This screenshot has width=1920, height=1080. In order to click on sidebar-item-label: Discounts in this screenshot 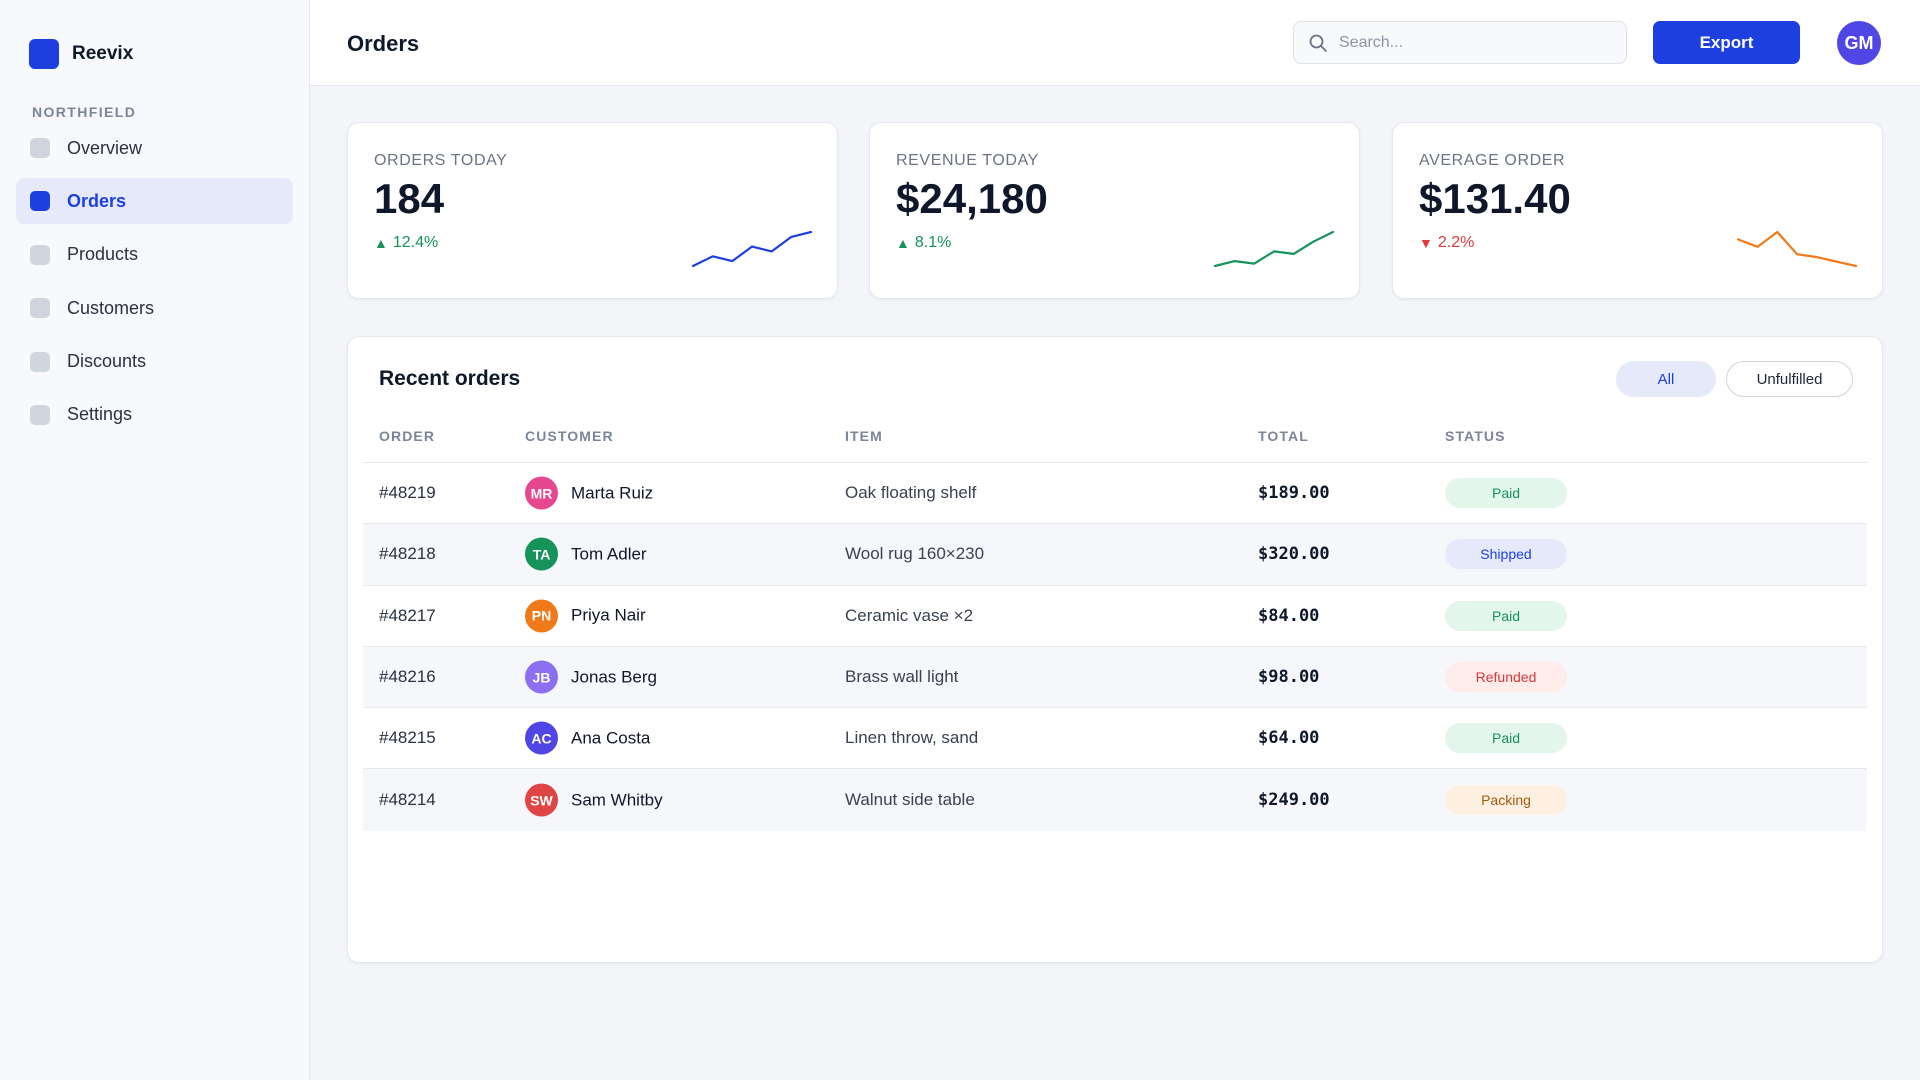, I will do `click(107, 361)`.